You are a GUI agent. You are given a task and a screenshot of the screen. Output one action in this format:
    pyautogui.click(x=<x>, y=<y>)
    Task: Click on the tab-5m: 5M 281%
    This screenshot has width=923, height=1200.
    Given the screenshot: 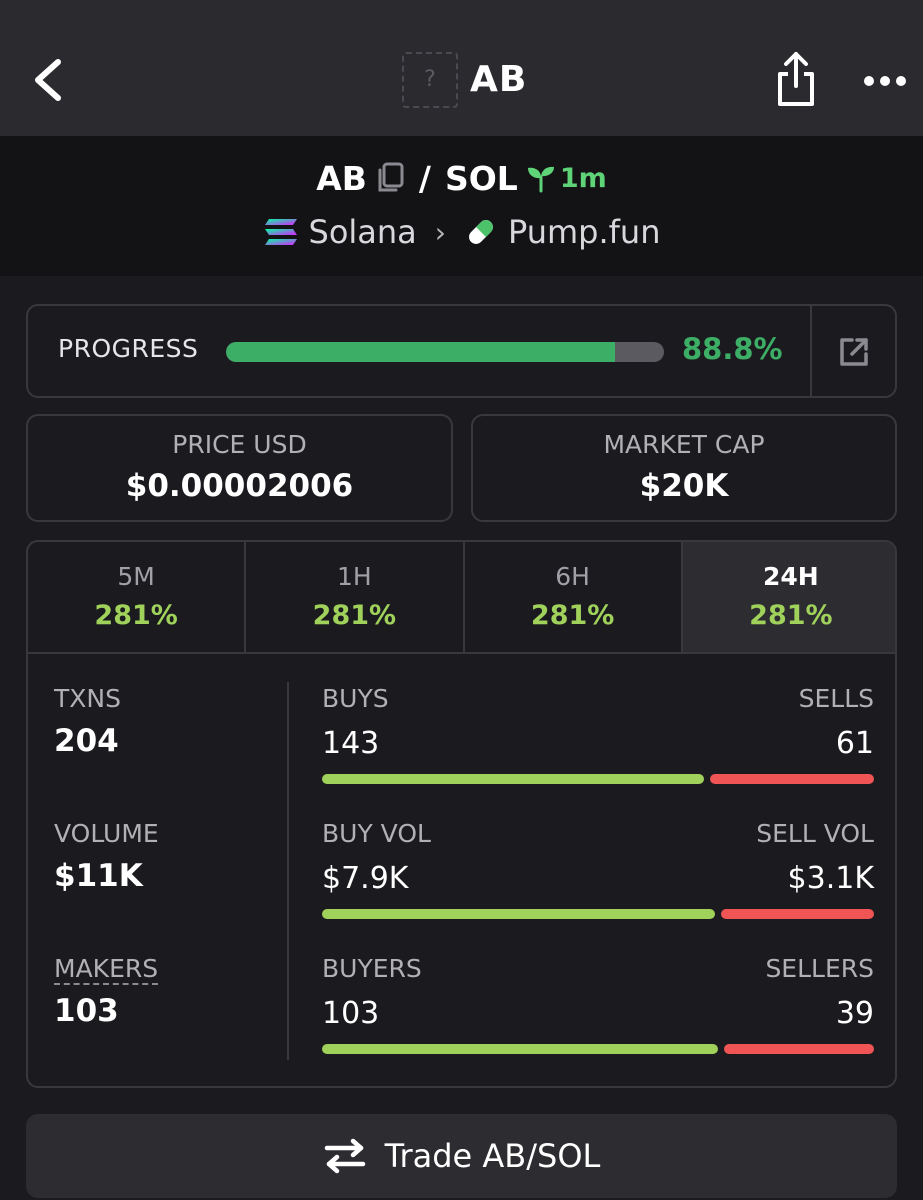 What is the action you would take?
    pyautogui.click(x=137, y=597)
    